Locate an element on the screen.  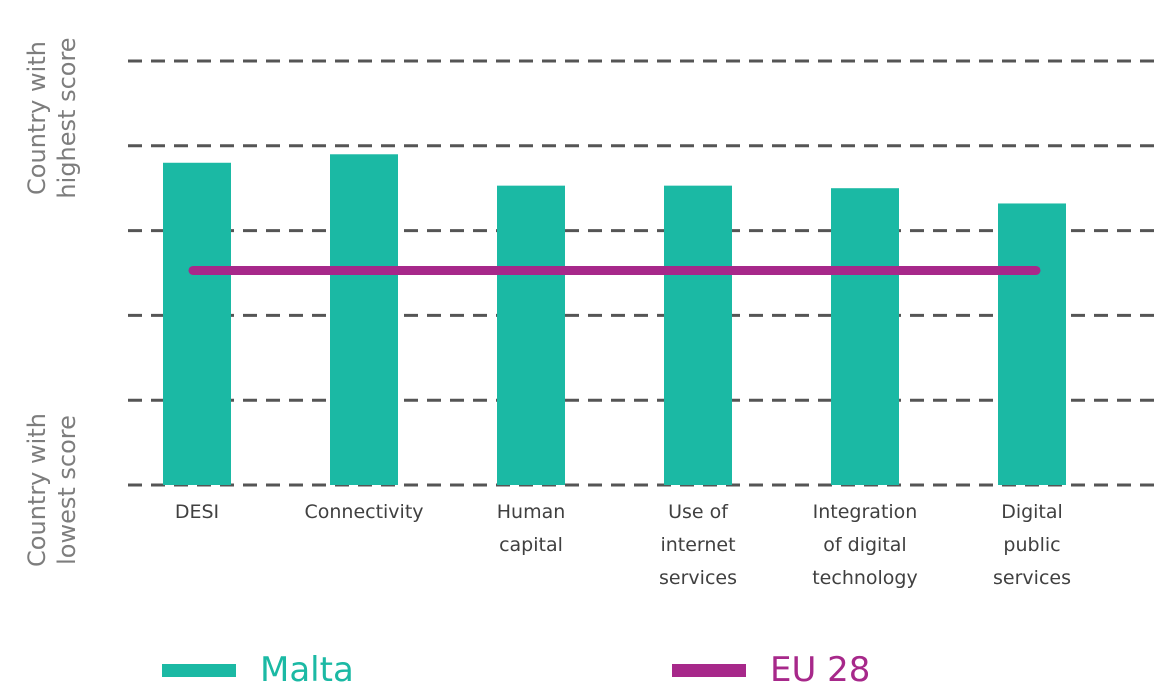
x-tick-label-connectivity: Connectivity is located at coordinates (364, 512).